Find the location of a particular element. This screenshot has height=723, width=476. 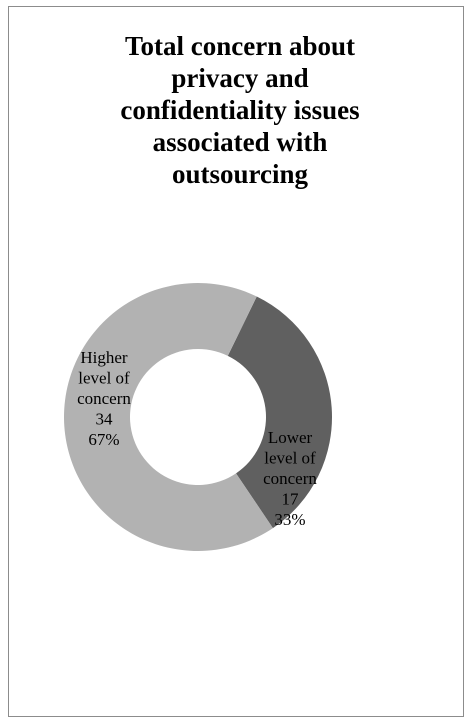

donut-slice-lower-level-of-concern is located at coordinates (279, 412).